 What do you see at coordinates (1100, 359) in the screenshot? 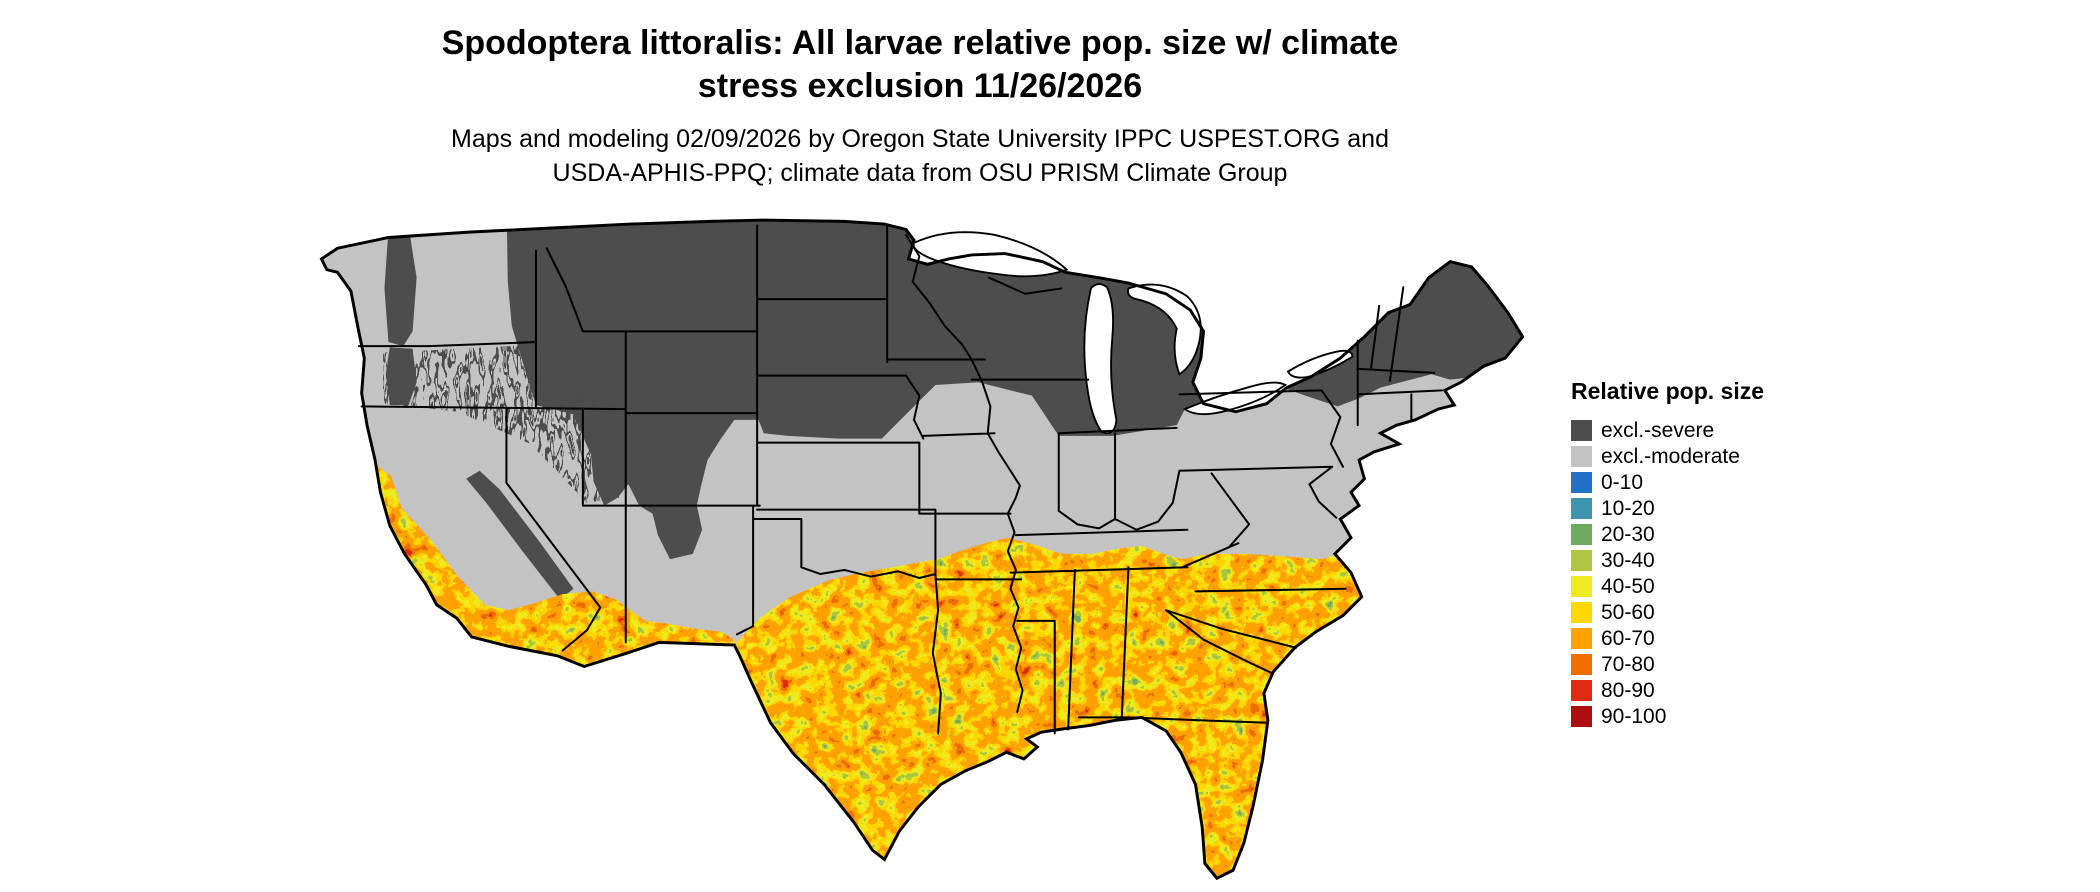
I see `lake-michigan` at bounding box center [1100, 359].